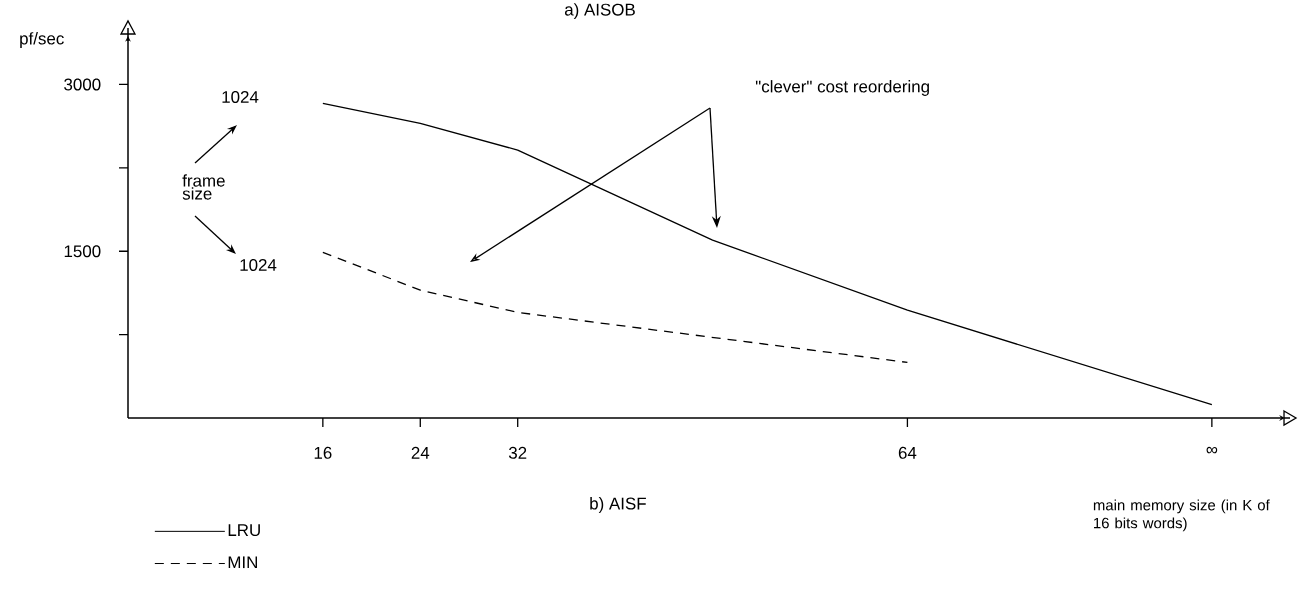  I want to click on x-tick-label: ∞, so click(1212, 450).